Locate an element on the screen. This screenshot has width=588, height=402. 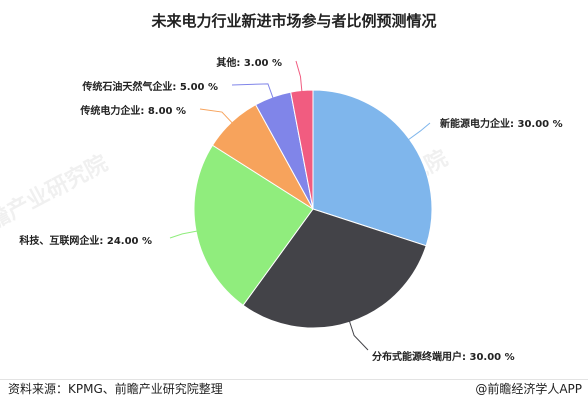
slice-label-0: 新能源电力企业: 30.00 % is located at coordinates (501, 123).